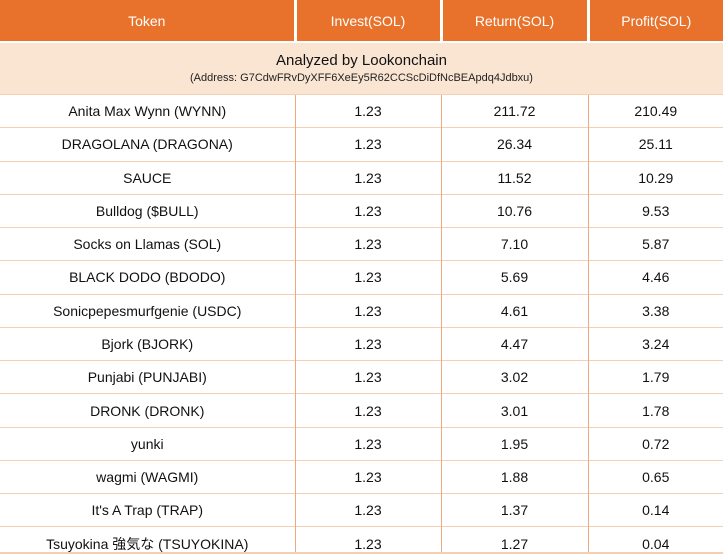 The height and width of the screenshot is (554, 723). Describe the element at coordinates (655, 277) in the screenshot. I see `profit-cell: 4.46` at that location.